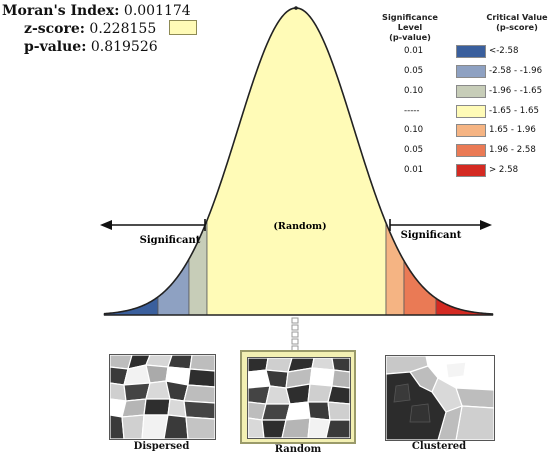  What do you see at coordinates (124, 47) in the screenshot?
I see `p-value-value: 0.819526` at bounding box center [124, 47].